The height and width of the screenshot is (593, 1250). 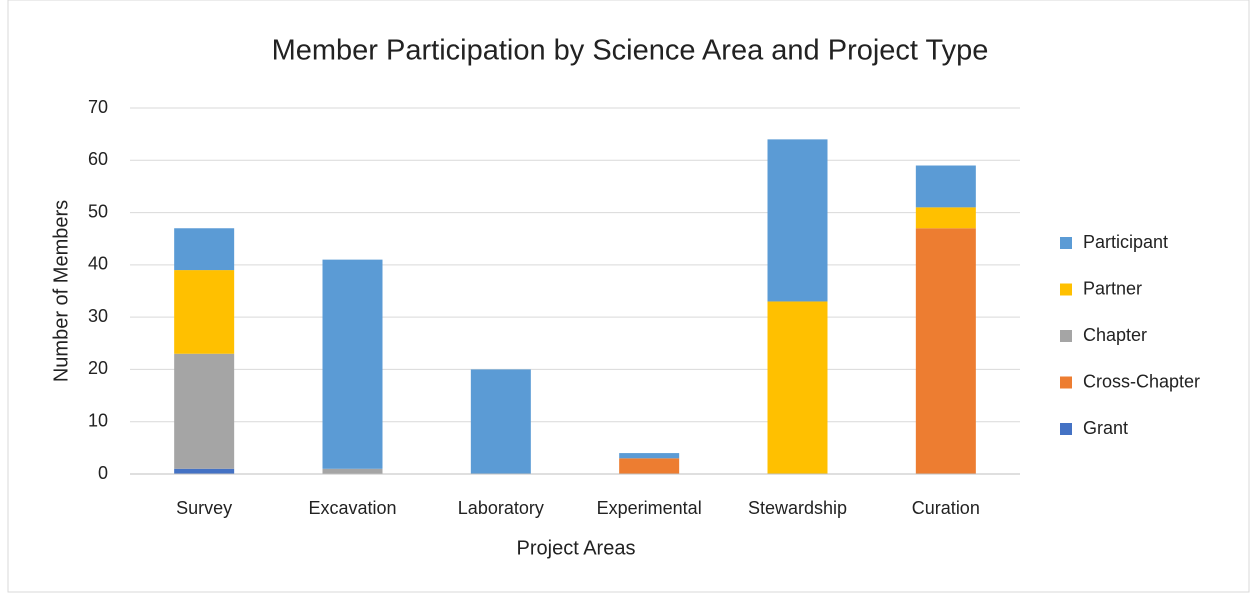 What do you see at coordinates (98, 107) in the screenshot?
I see `y-tick-label: 70` at bounding box center [98, 107].